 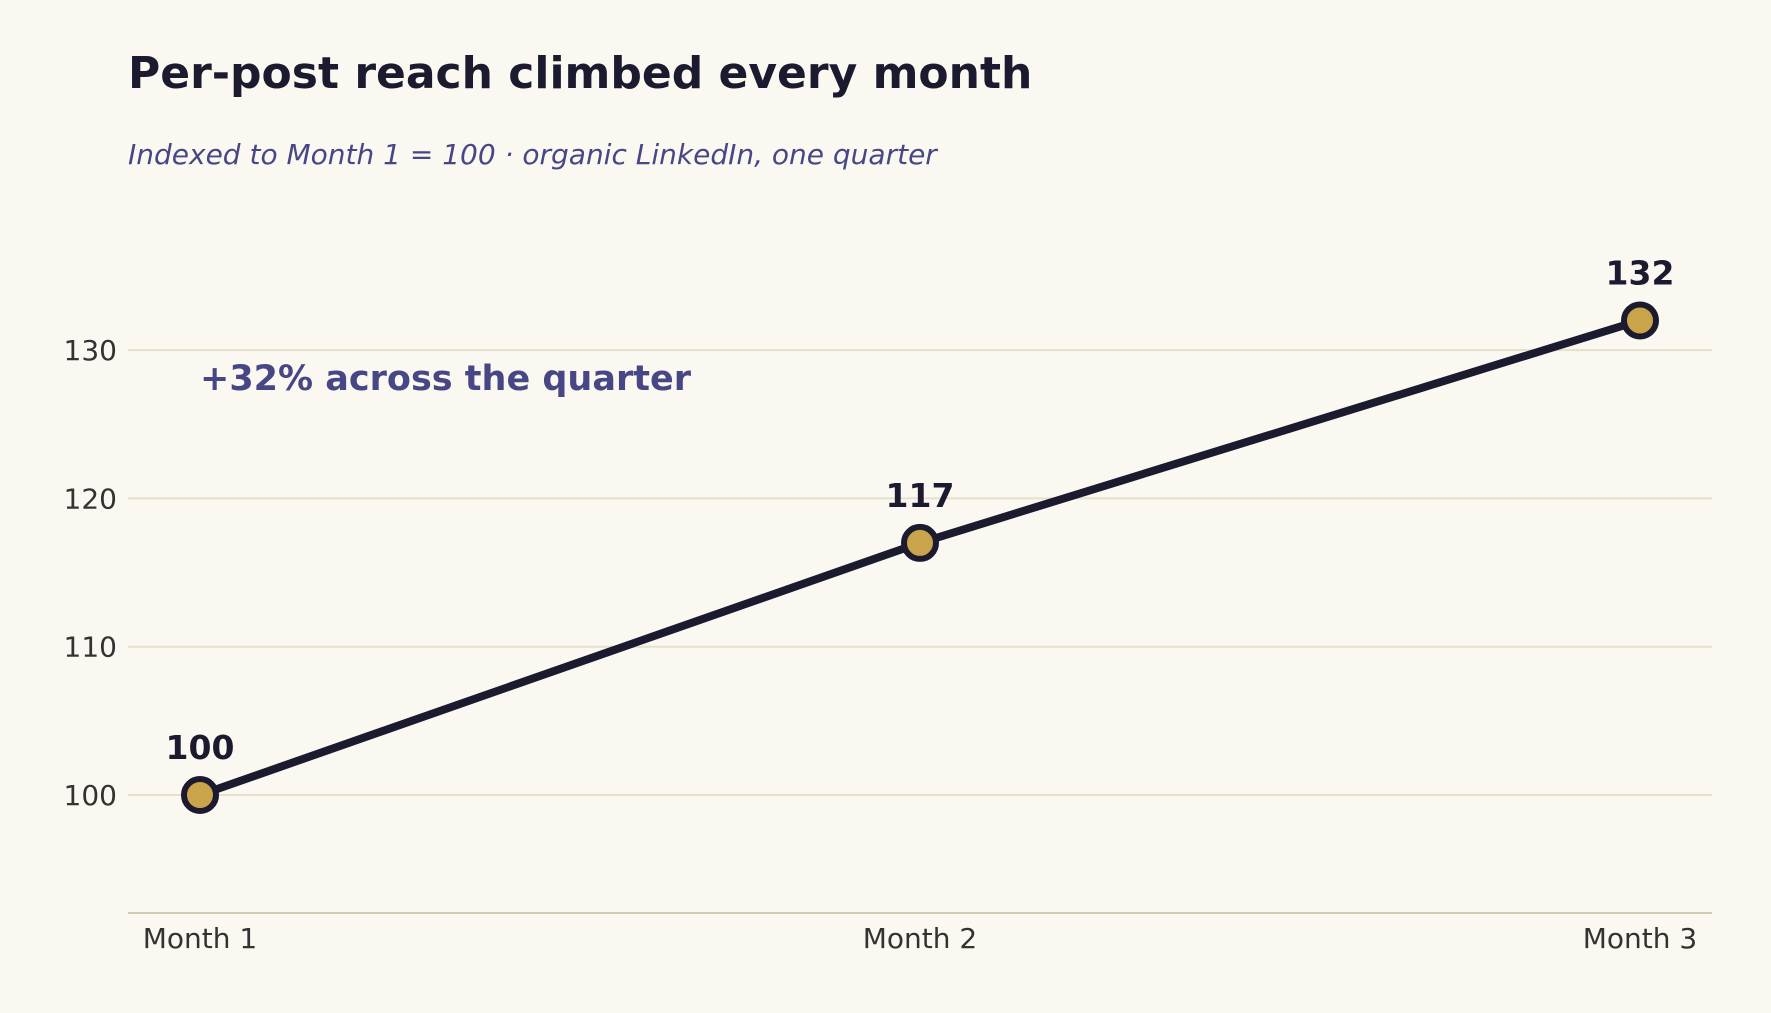 What do you see at coordinates (920, 495) in the screenshot?
I see `data-label: 117` at bounding box center [920, 495].